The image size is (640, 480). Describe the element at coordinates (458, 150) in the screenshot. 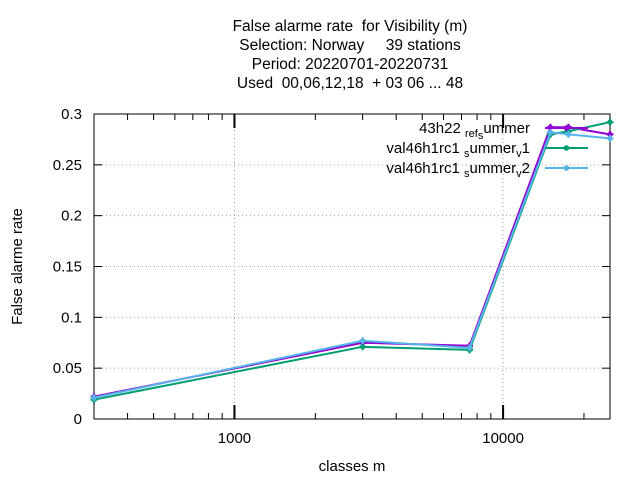

I see `legend-label: val46h1rc1 summerv1` at that location.